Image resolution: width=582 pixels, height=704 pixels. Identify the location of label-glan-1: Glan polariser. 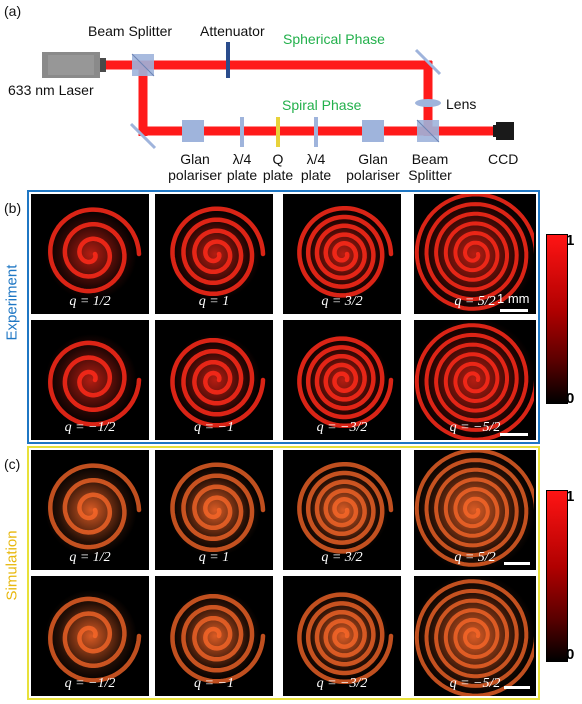
(195, 167).